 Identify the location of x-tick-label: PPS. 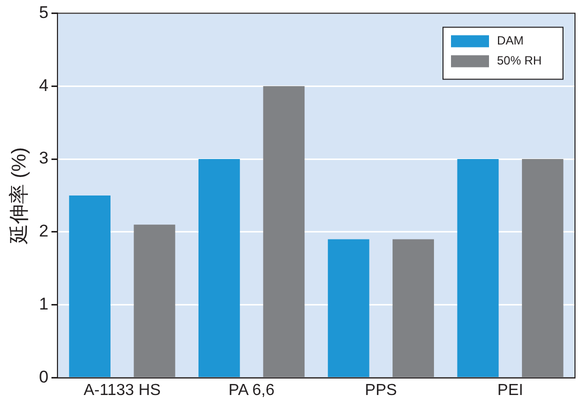
(380, 390).